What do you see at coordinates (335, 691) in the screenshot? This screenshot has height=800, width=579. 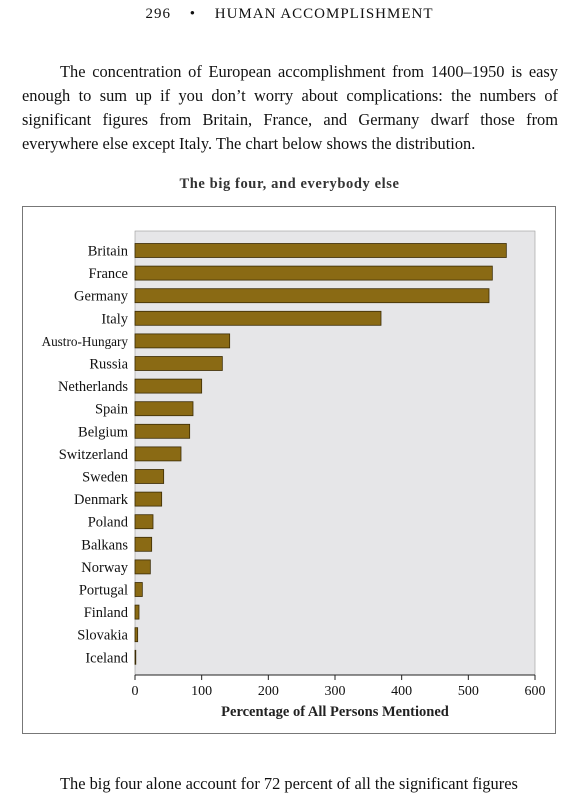 I see `x-tick-label: 300` at bounding box center [335, 691].